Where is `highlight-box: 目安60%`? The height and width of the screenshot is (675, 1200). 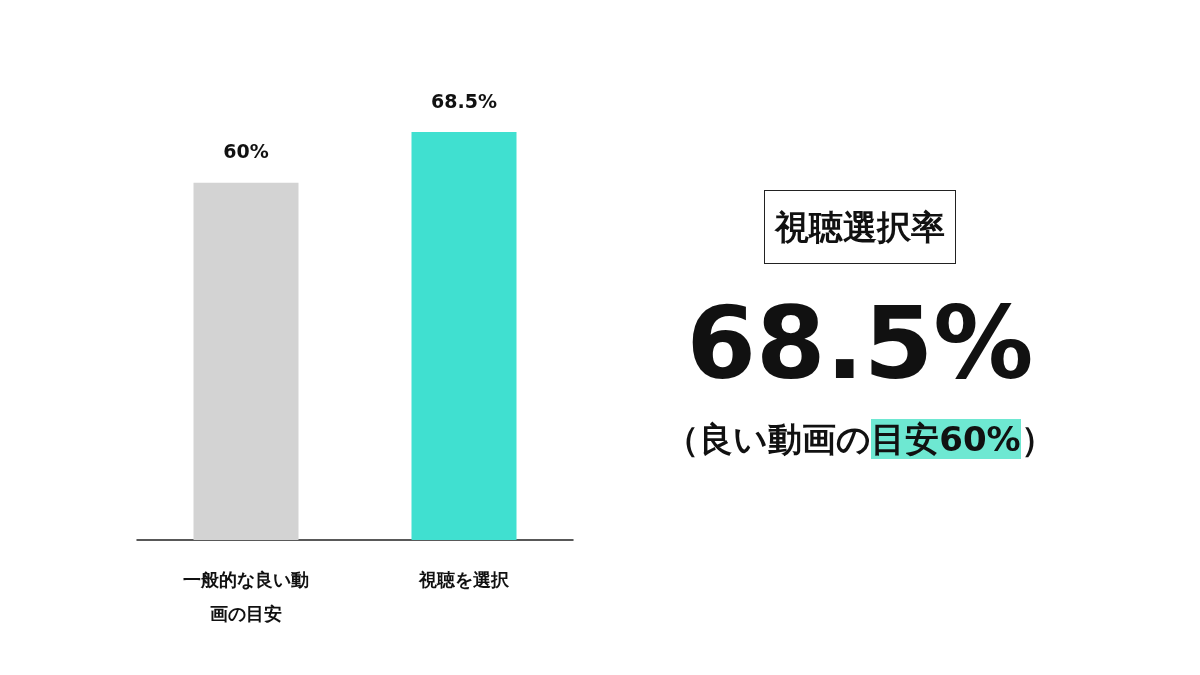 highlight-box: 目安60% is located at coordinates (946, 439).